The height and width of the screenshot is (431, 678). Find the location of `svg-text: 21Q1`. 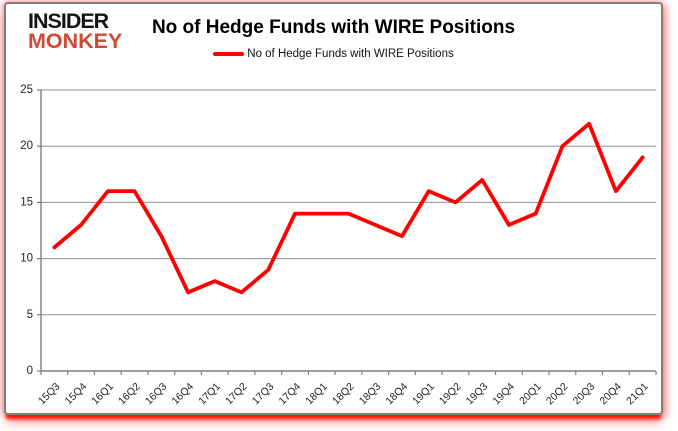

svg-text: 21Q1 is located at coordinates (637, 394).